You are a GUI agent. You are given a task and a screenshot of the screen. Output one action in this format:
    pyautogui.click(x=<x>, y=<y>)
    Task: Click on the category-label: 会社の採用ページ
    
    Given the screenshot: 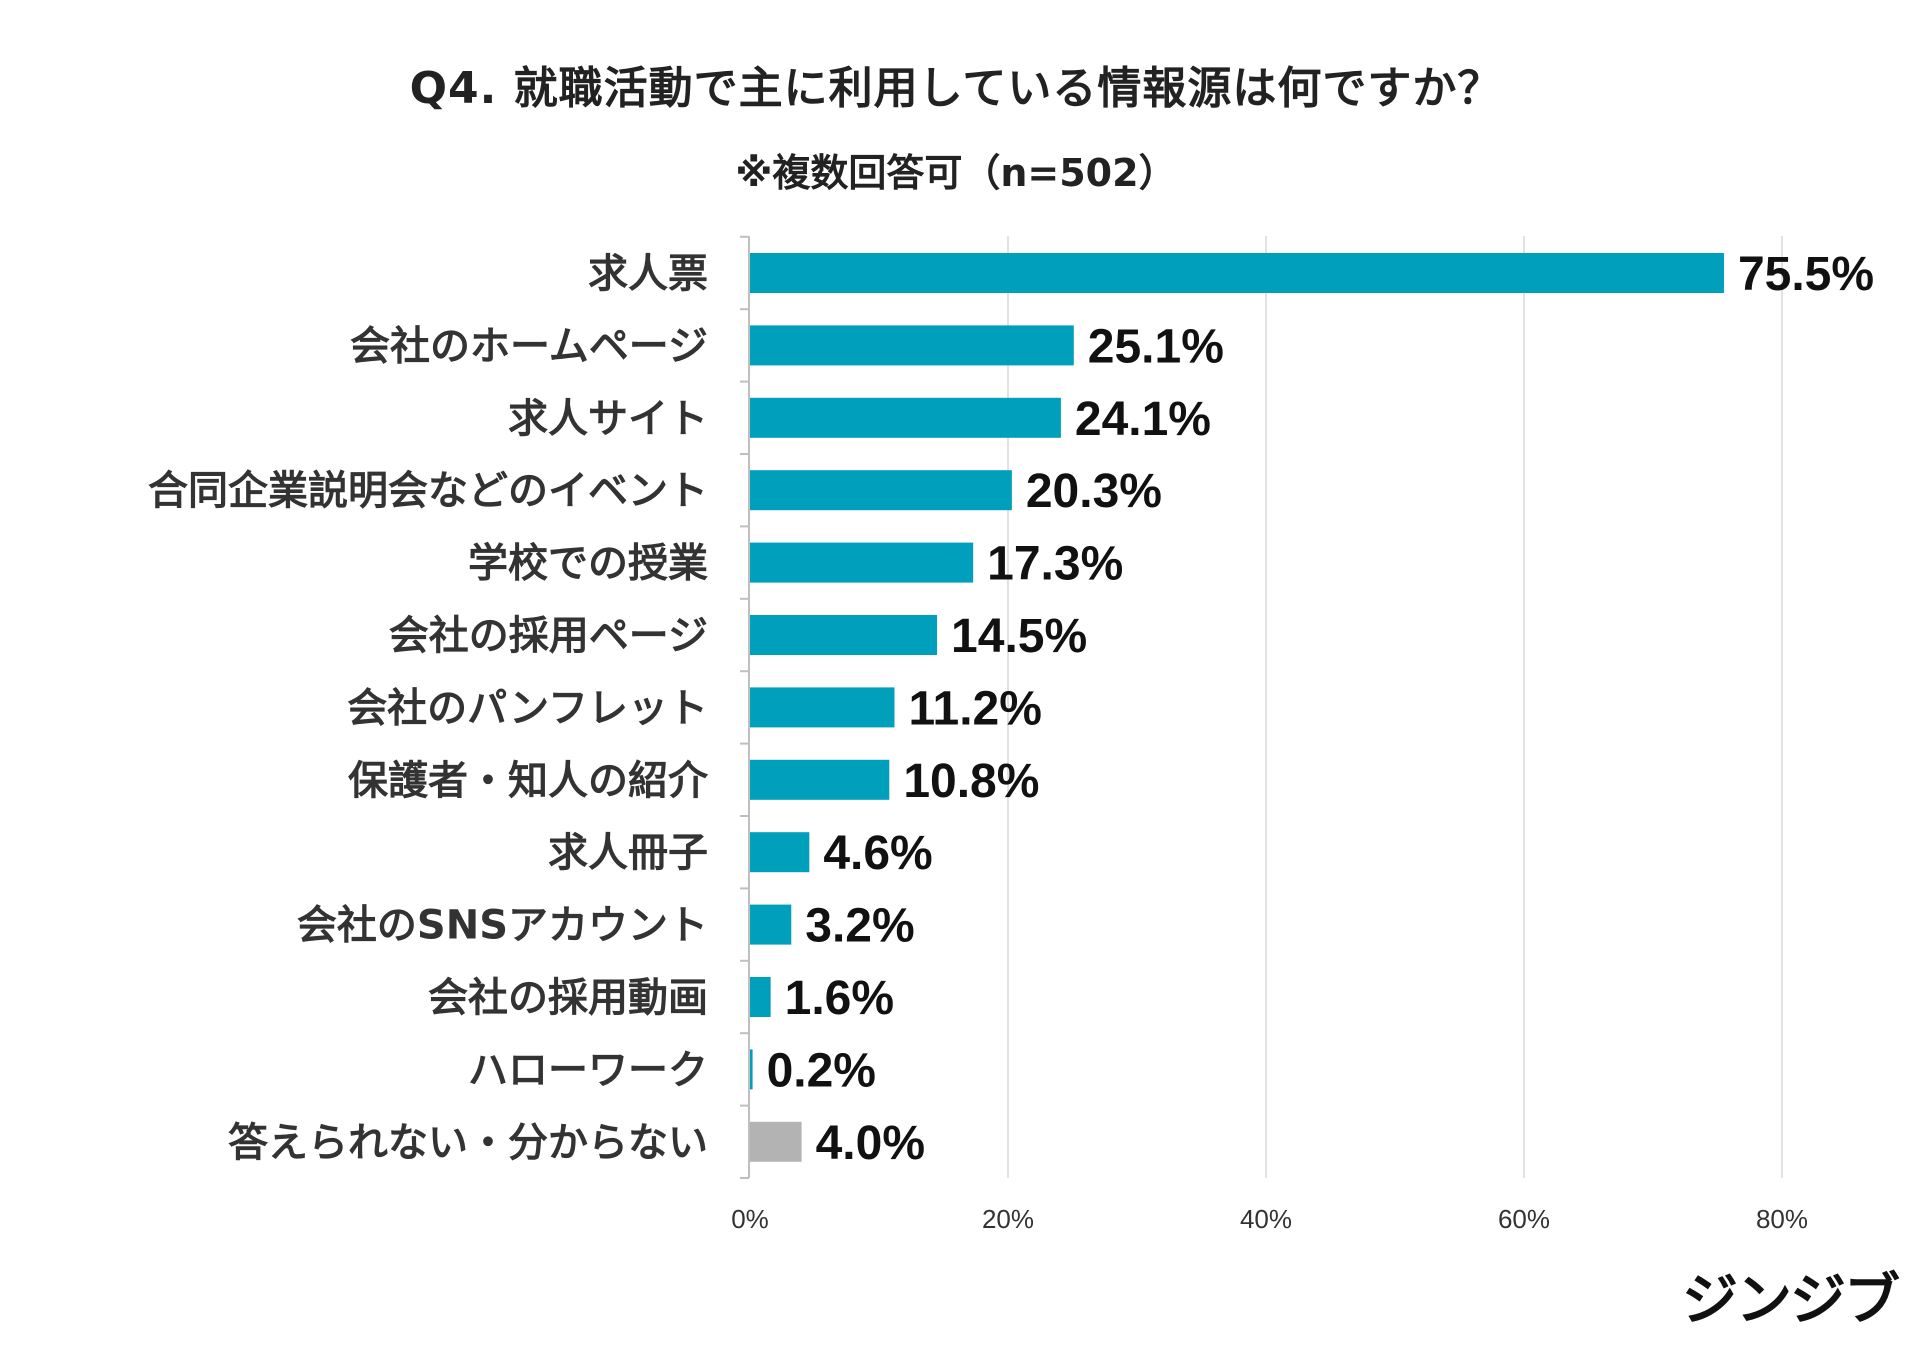 What is the action you would take?
    pyautogui.click(x=548, y=636)
    